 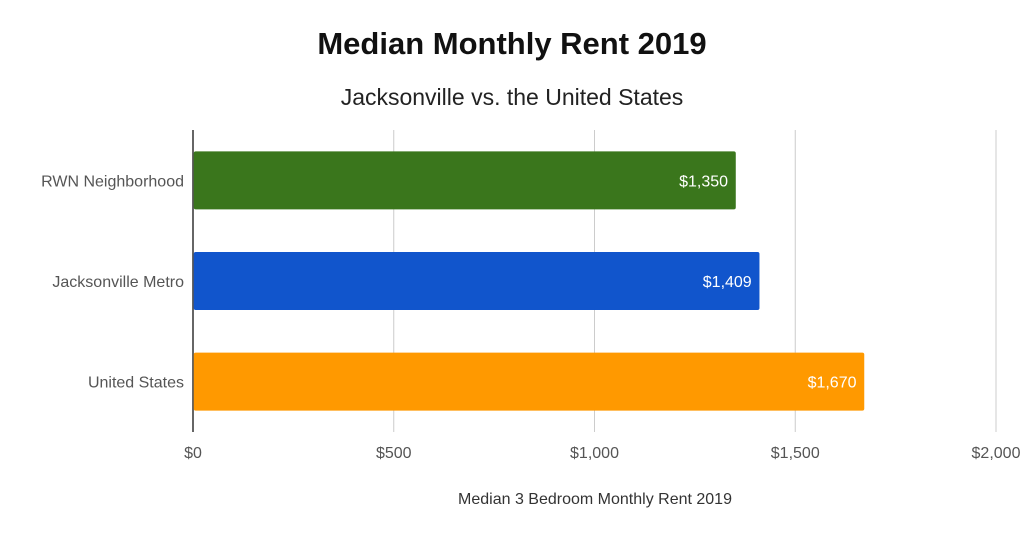 I want to click on x-tick-label: $500, so click(x=394, y=453).